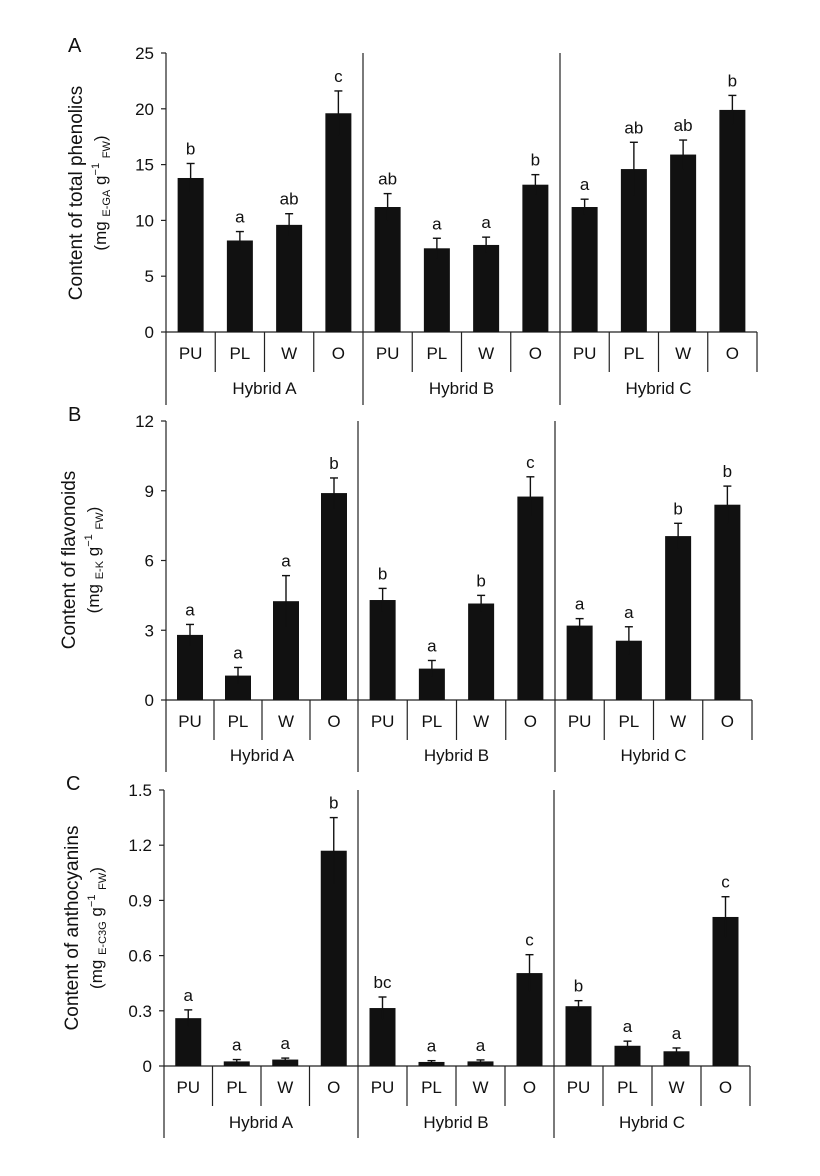 Image resolution: width=820 pixels, height=1176 pixels. Describe the element at coordinates (455, 1122) in the screenshot. I see `group-label: Hybrid B` at that location.